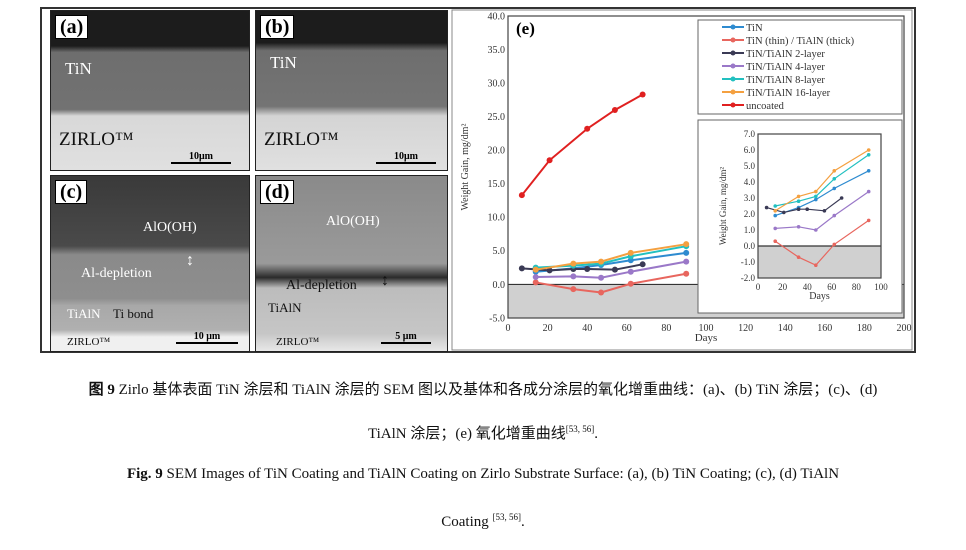  What do you see at coordinates (758, 287) in the screenshot?
I see `x-tick-label: 0` at bounding box center [758, 287].